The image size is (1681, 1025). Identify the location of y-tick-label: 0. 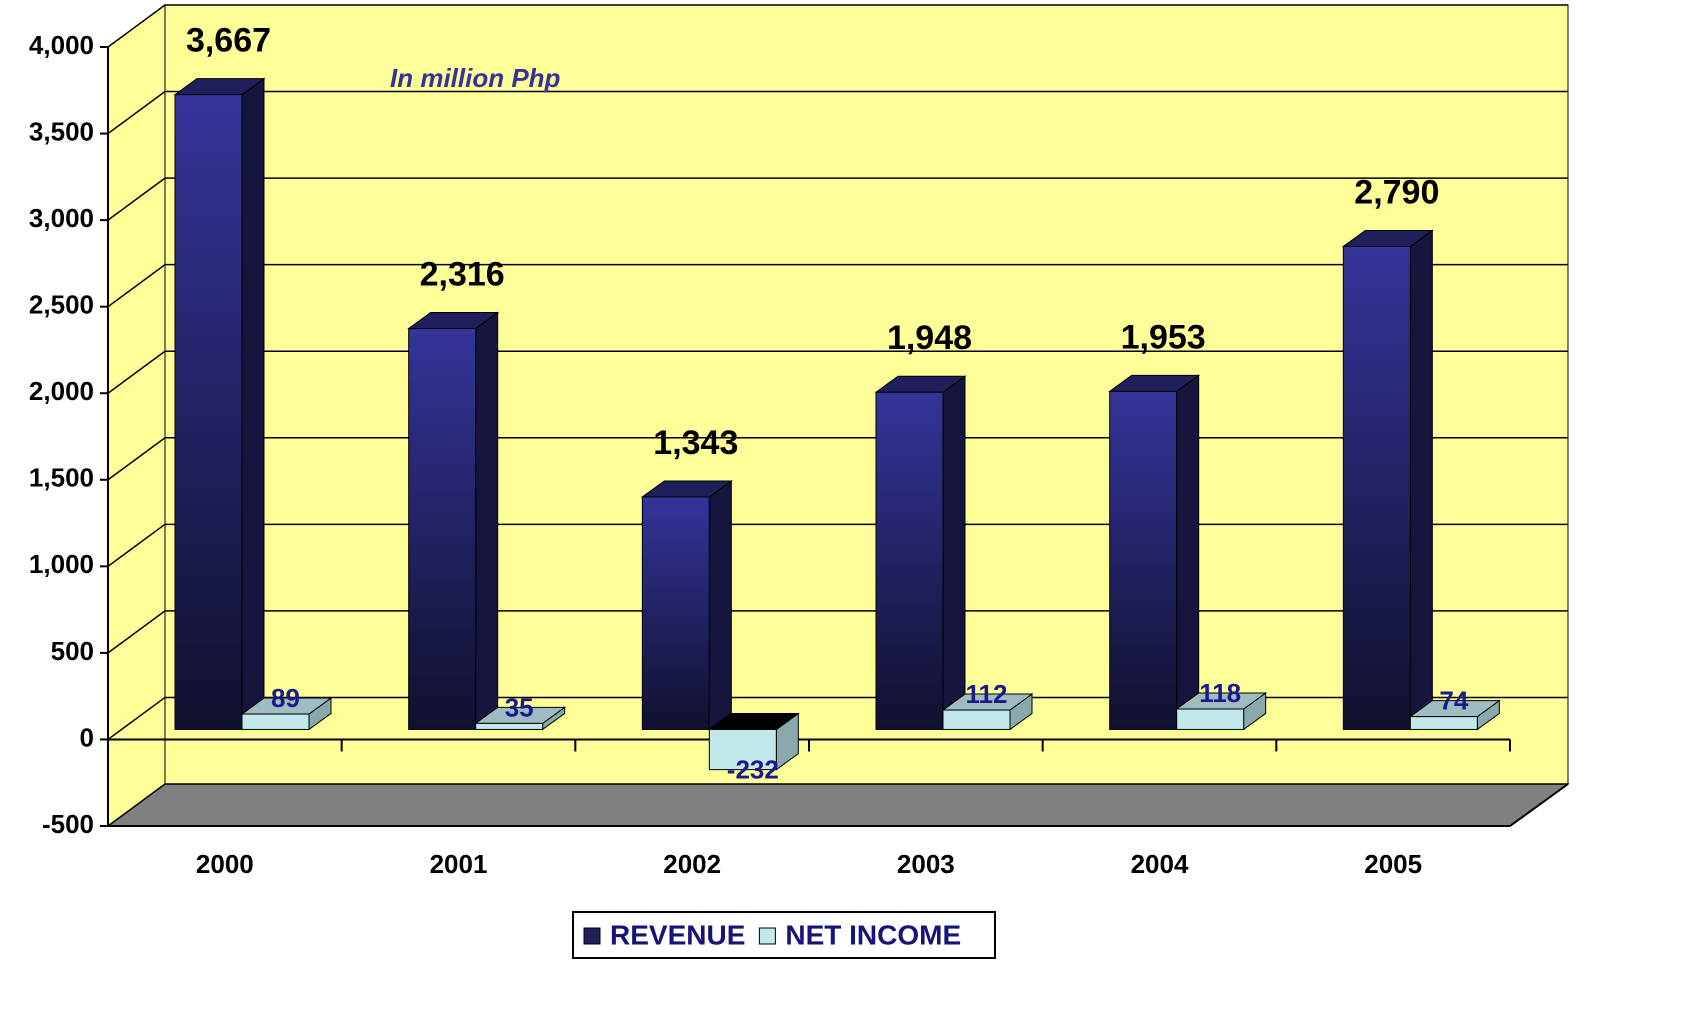
(87, 737).